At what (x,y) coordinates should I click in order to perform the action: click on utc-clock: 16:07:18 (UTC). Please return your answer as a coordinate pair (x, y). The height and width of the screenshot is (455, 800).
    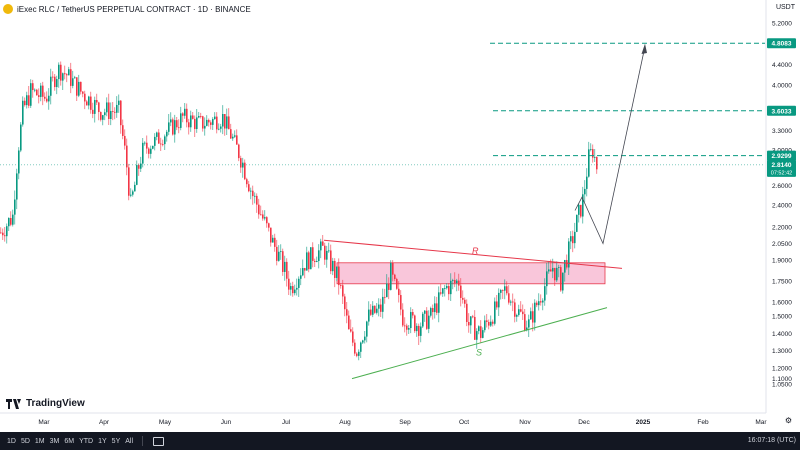
    Looking at the image, I should click on (771, 440).